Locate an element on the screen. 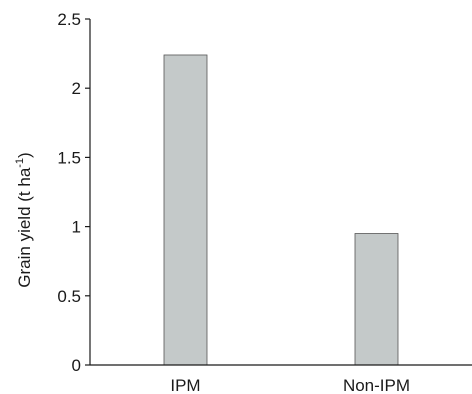  x-tick-label: IPM is located at coordinates (185, 385).